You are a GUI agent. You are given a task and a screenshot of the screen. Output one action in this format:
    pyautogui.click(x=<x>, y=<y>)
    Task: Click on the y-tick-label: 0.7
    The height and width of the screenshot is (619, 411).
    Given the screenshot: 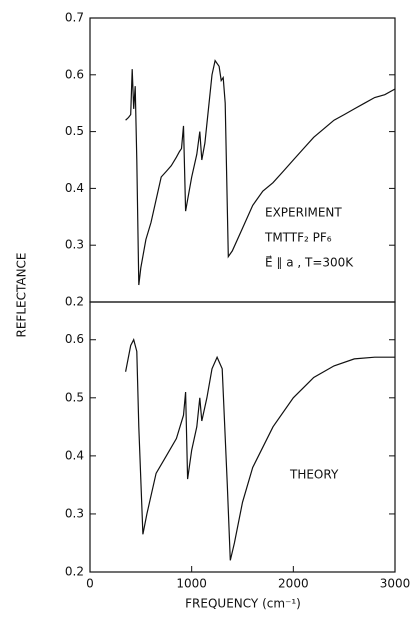 What is the action you would take?
    pyautogui.click(x=74, y=18)
    